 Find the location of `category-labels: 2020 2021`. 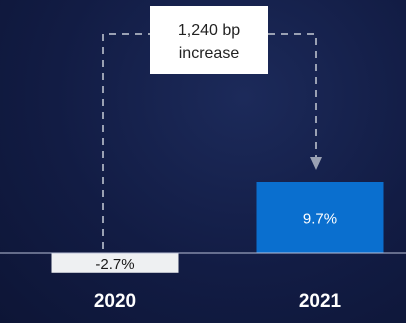

category-labels: 2020 2021 is located at coordinates (218, 301).